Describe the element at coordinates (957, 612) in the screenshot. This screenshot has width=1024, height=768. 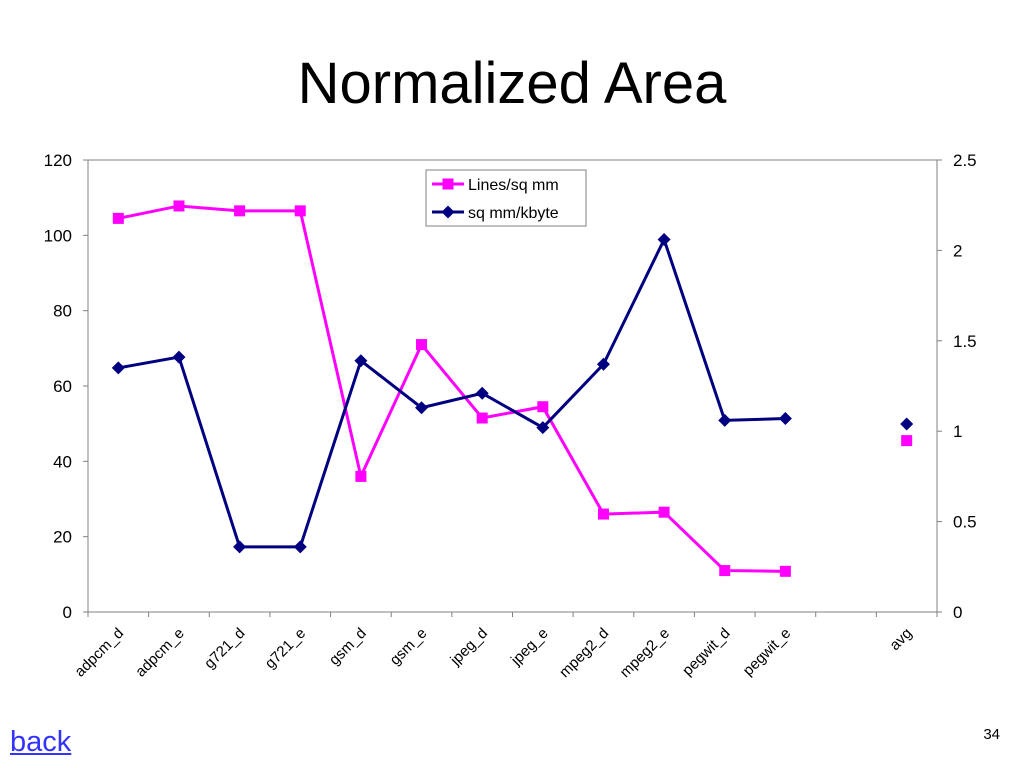
I see `right-axis-tick-label: 0` at that location.